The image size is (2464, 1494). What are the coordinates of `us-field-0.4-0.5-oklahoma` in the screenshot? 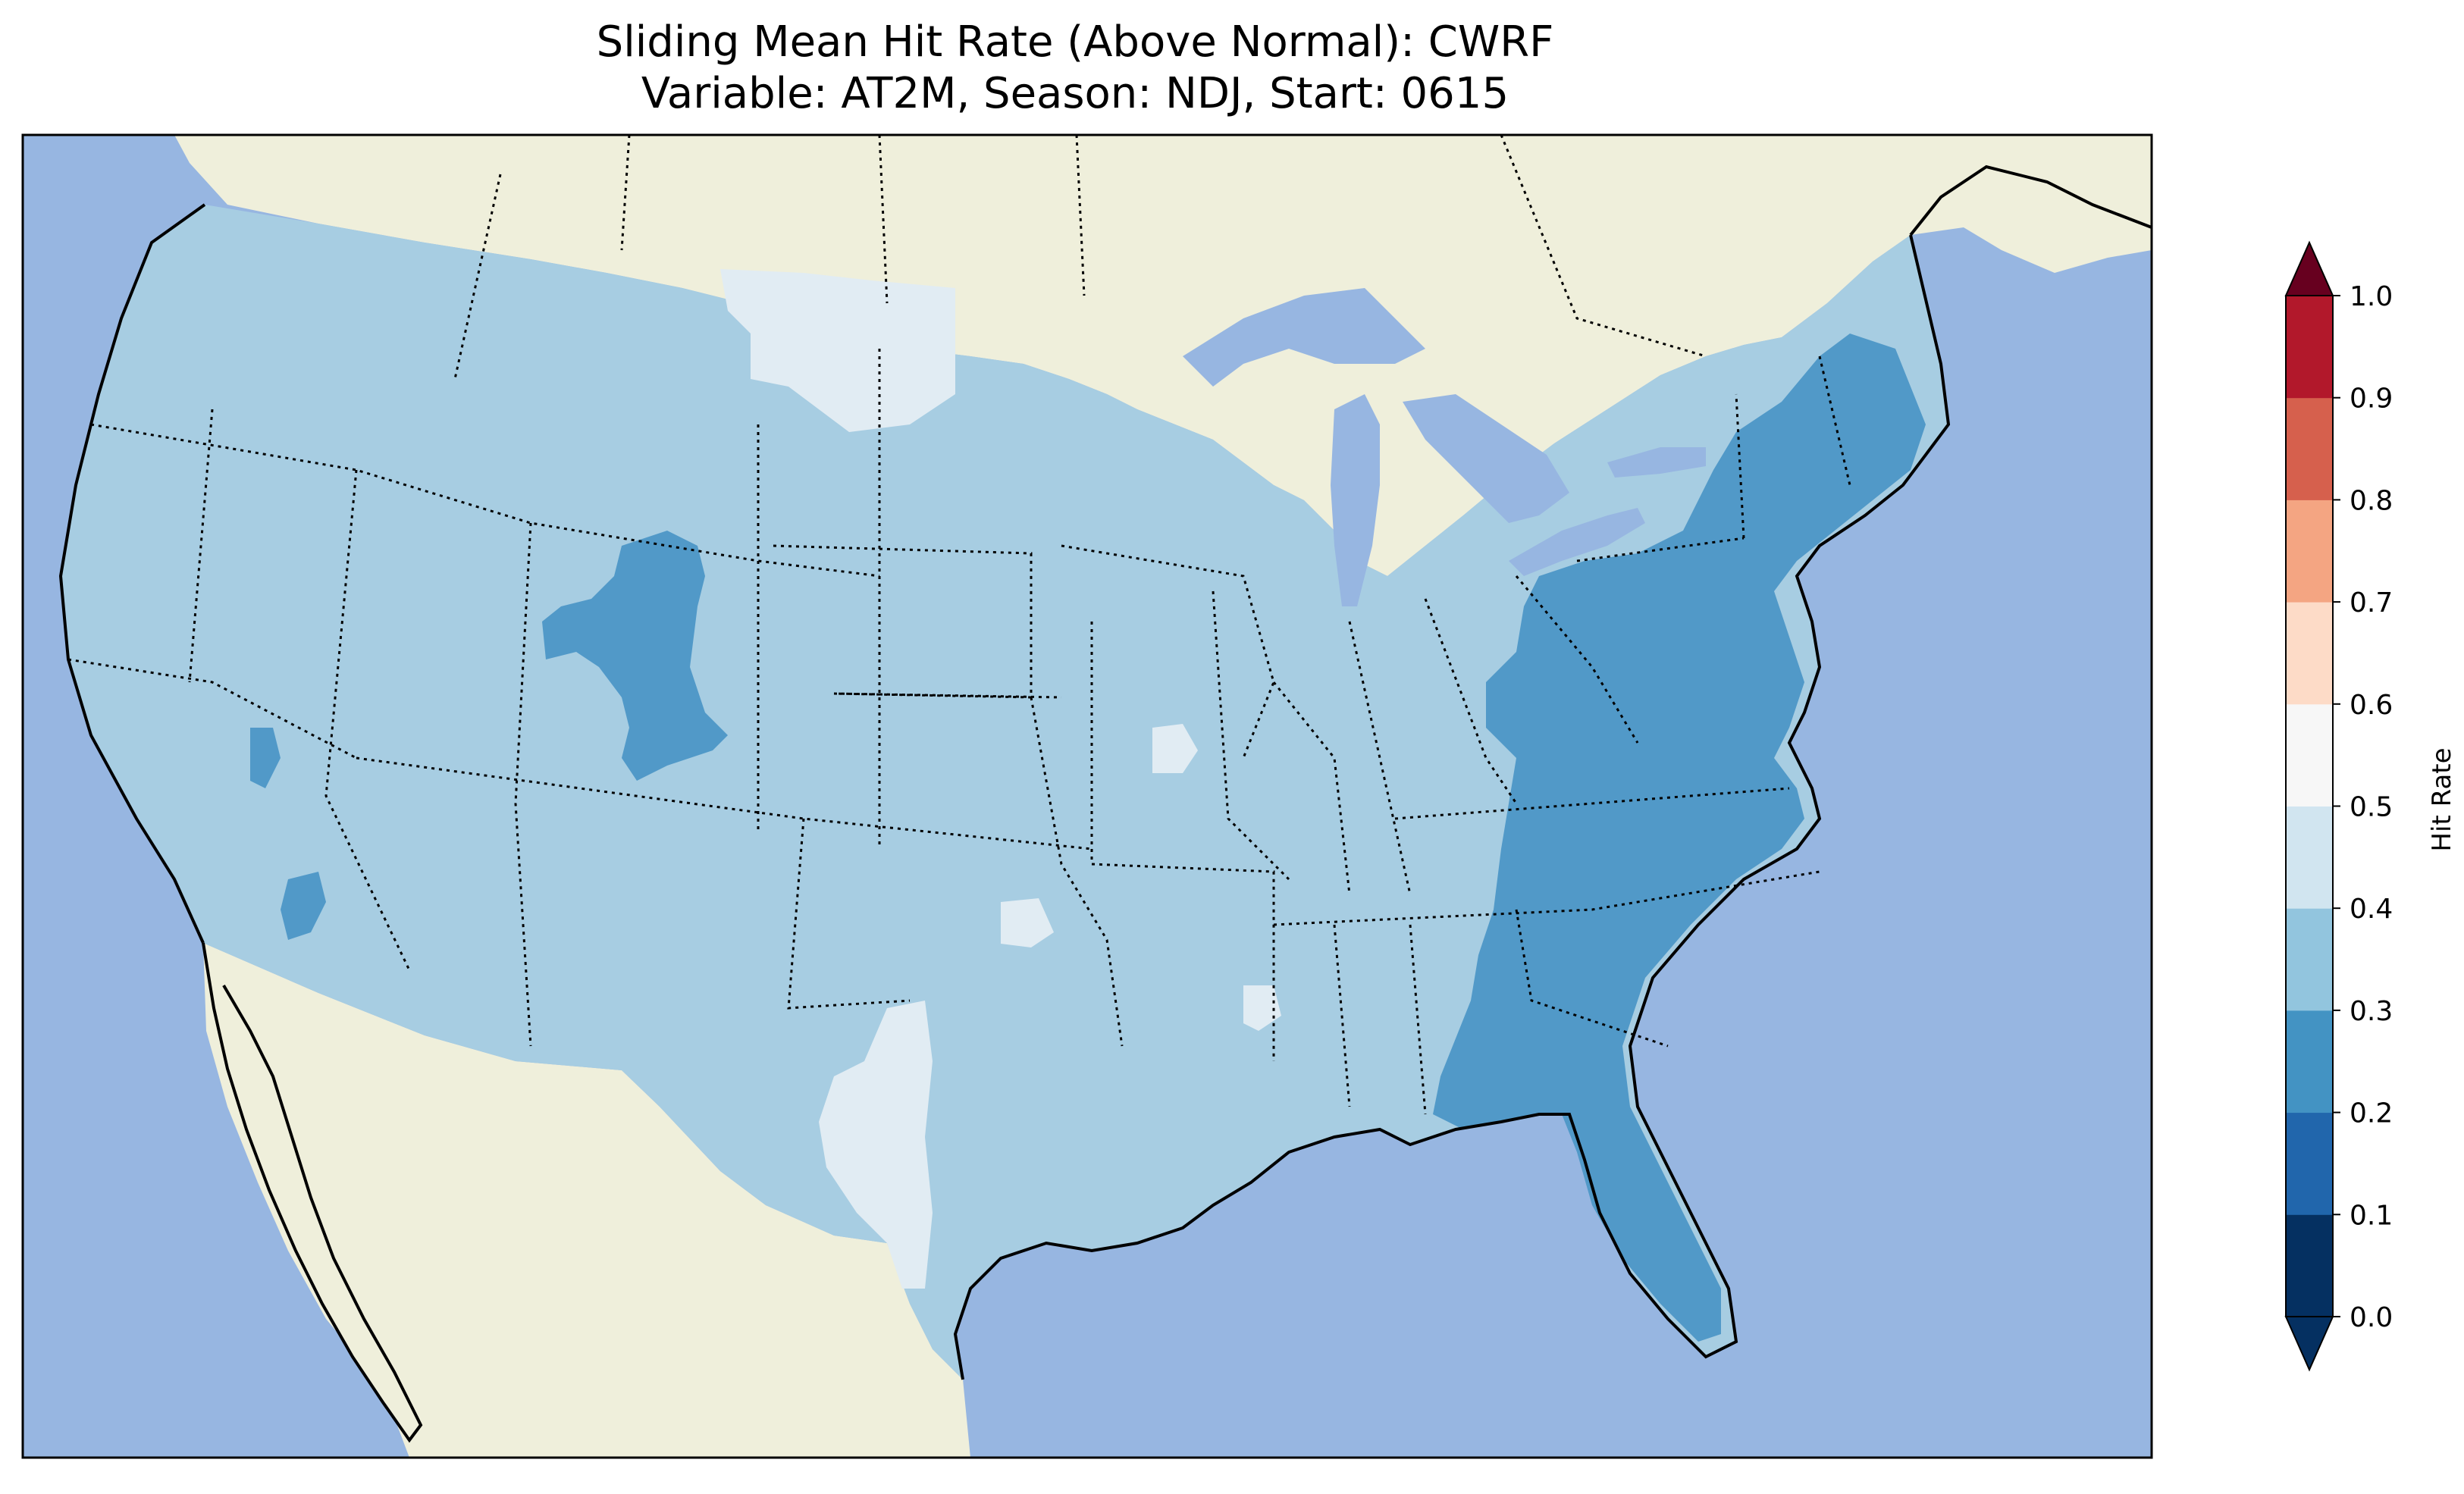 It's located at (1027, 922).